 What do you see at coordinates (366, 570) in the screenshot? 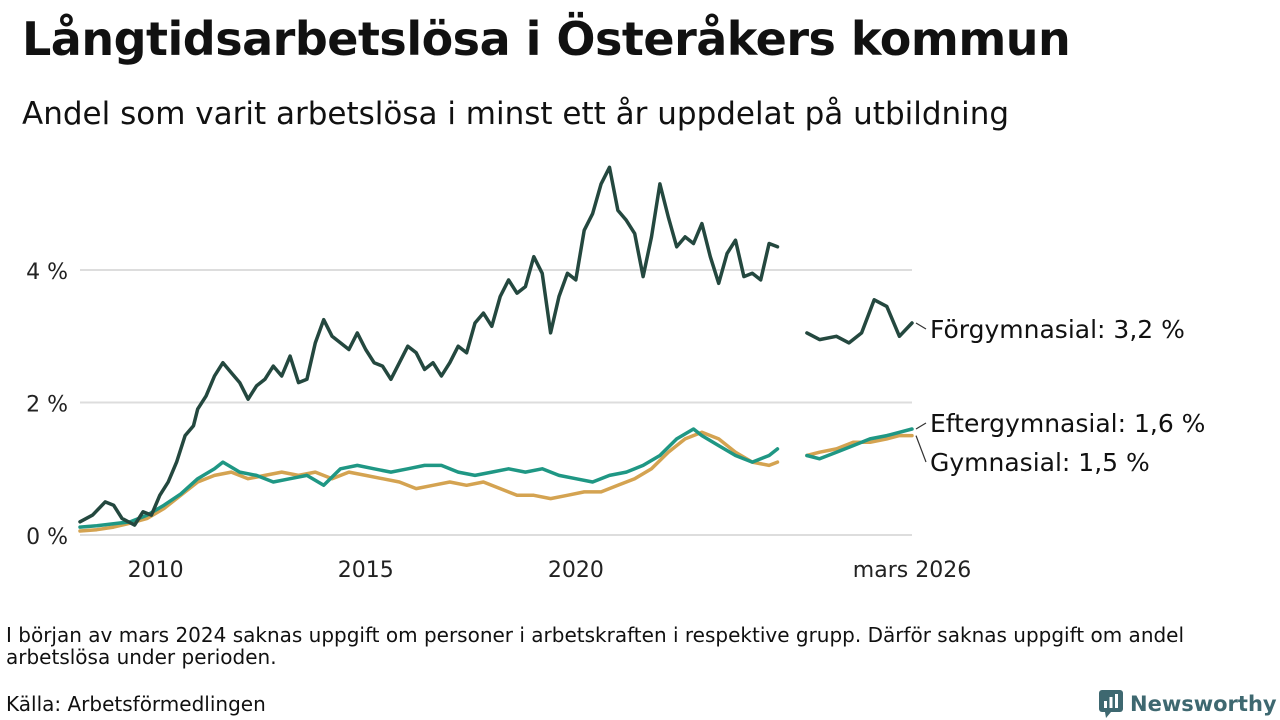
I see `x-tick-label: 2015` at bounding box center [366, 570].